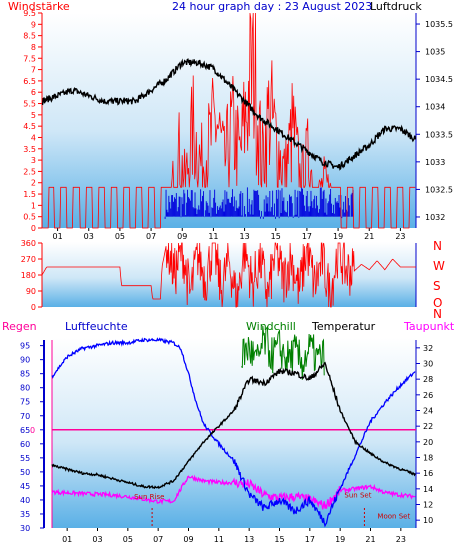 The width and height of the screenshot is (462, 550). What do you see at coordinates (33, 47) in the screenshot?
I see `wind-tick-label: 8` at bounding box center [33, 47].